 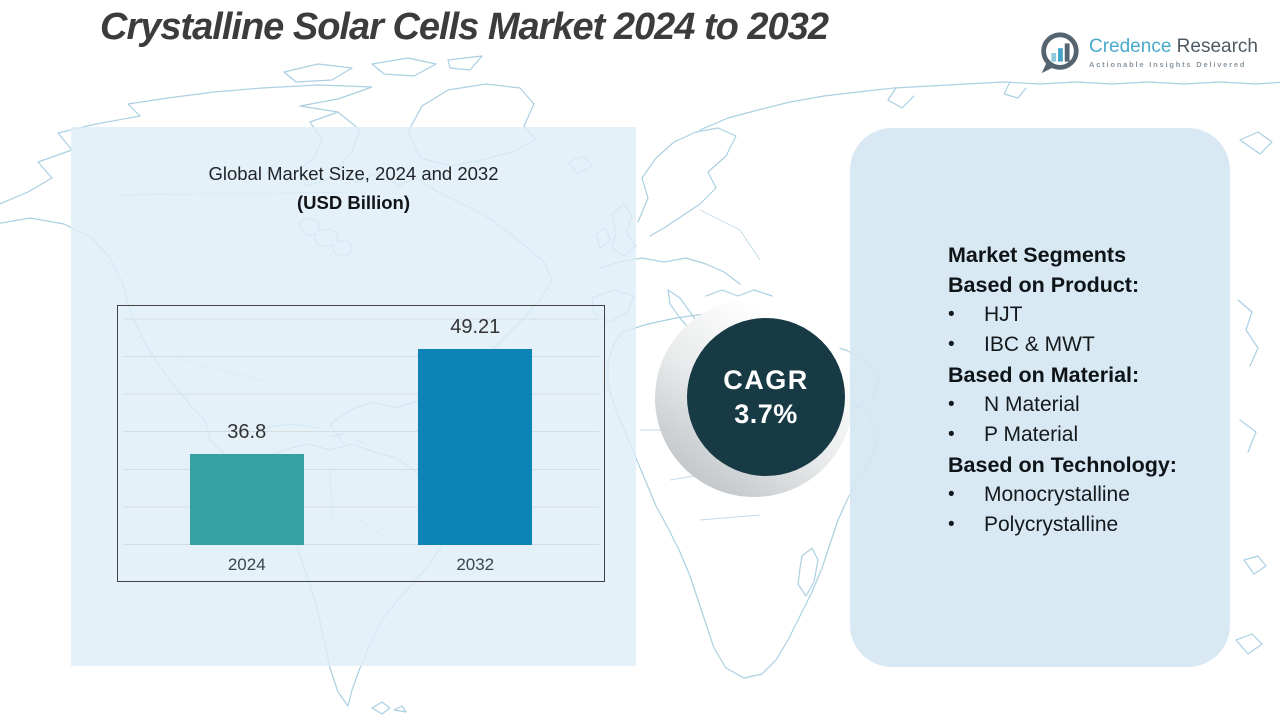 I want to click on segment-item: • P Material, so click(x=1079, y=435).